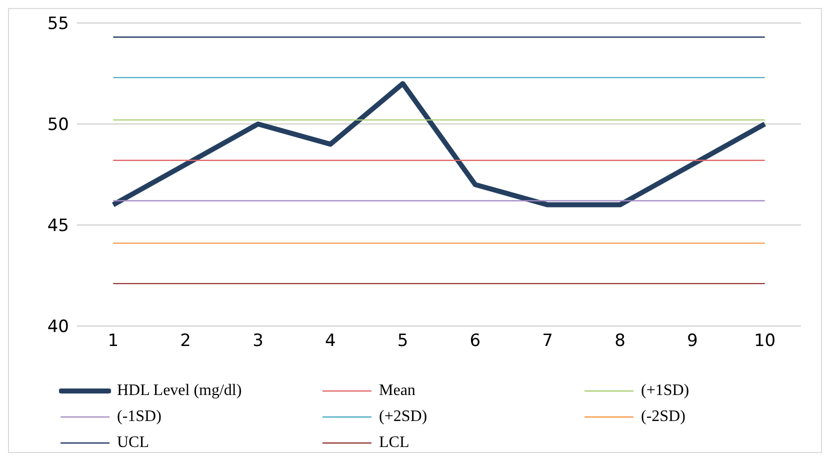 The height and width of the screenshot is (461, 832). Describe the element at coordinates (58, 226) in the screenshot. I see `y-tick-label: 45` at that location.